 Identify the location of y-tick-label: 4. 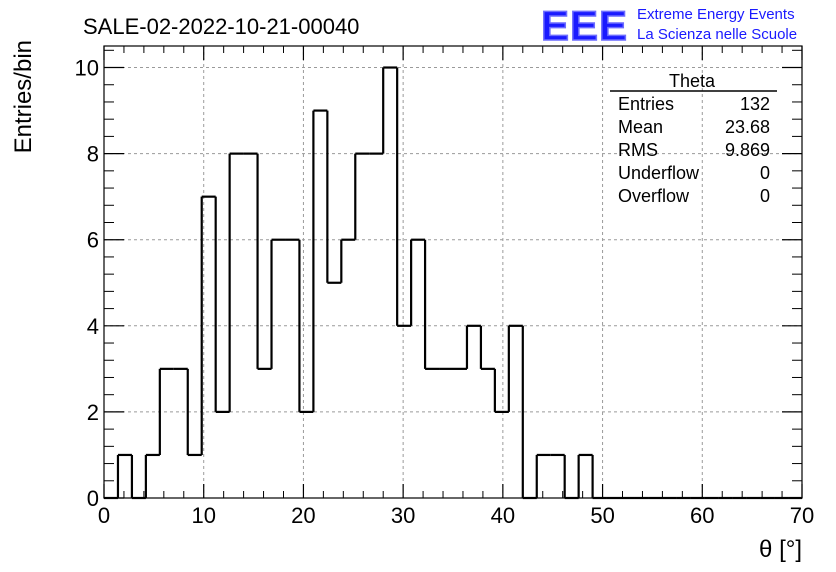
(93, 326).